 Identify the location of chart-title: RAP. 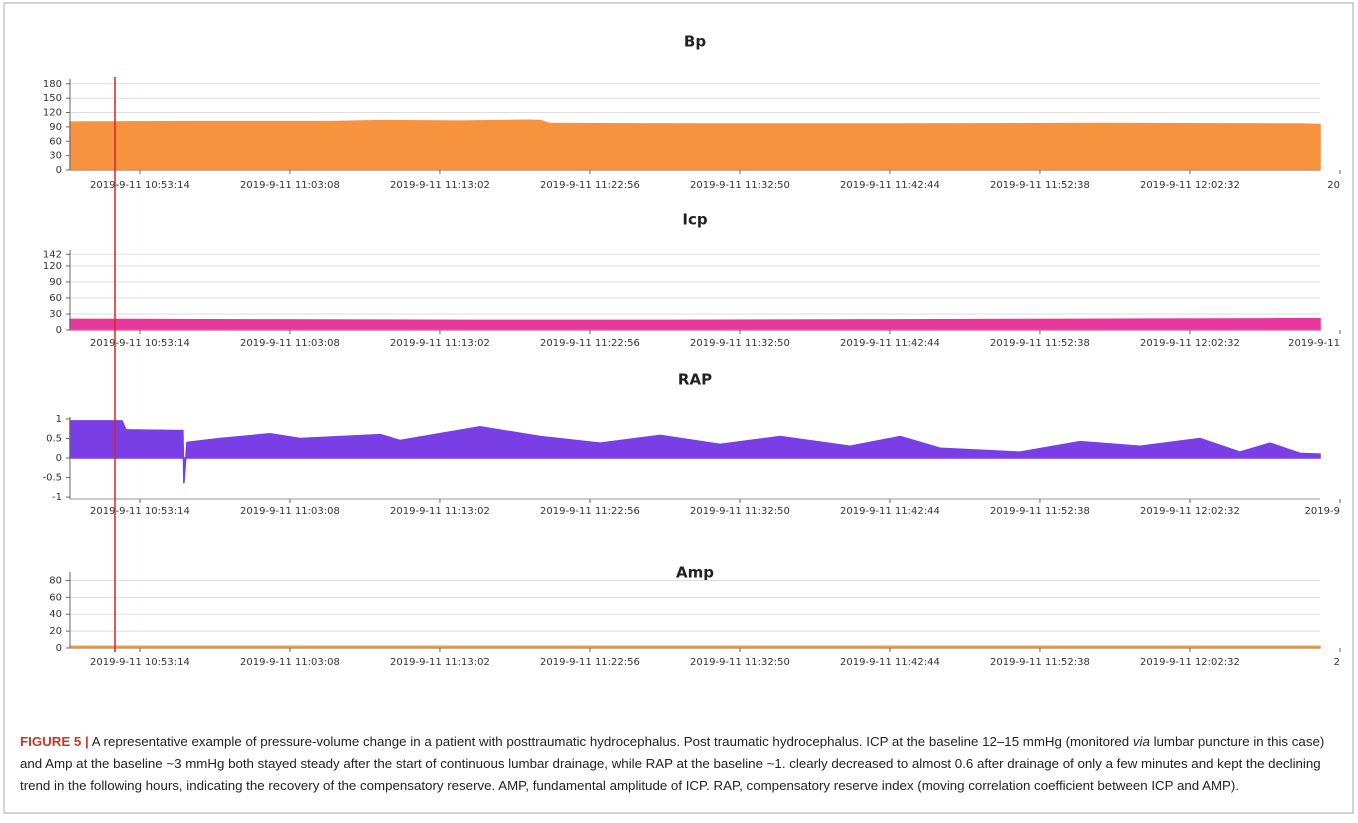
(695, 380).